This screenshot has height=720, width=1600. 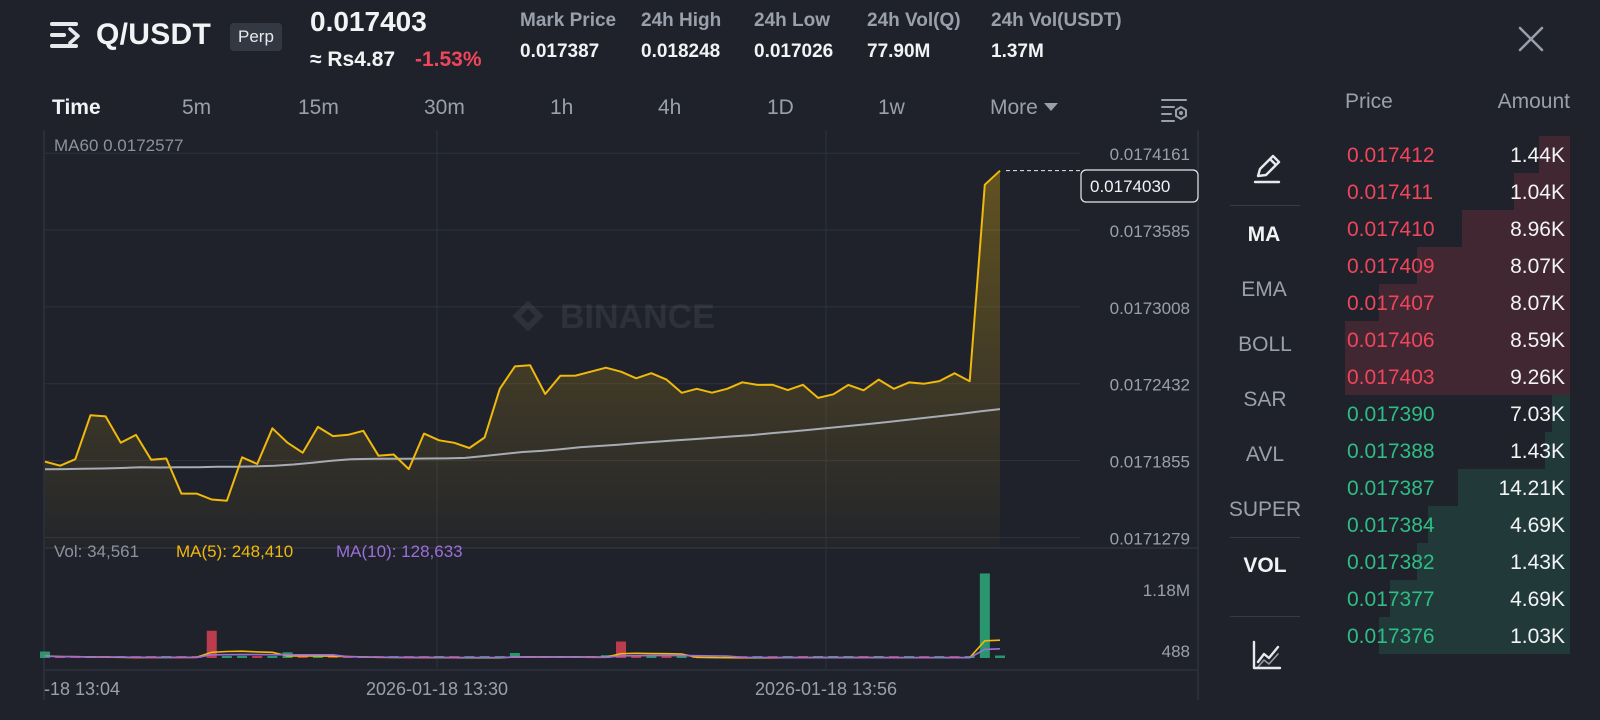 What do you see at coordinates (1175, 110) in the screenshot?
I see `chart-settings-icon` at bounding box center [1175, 110].